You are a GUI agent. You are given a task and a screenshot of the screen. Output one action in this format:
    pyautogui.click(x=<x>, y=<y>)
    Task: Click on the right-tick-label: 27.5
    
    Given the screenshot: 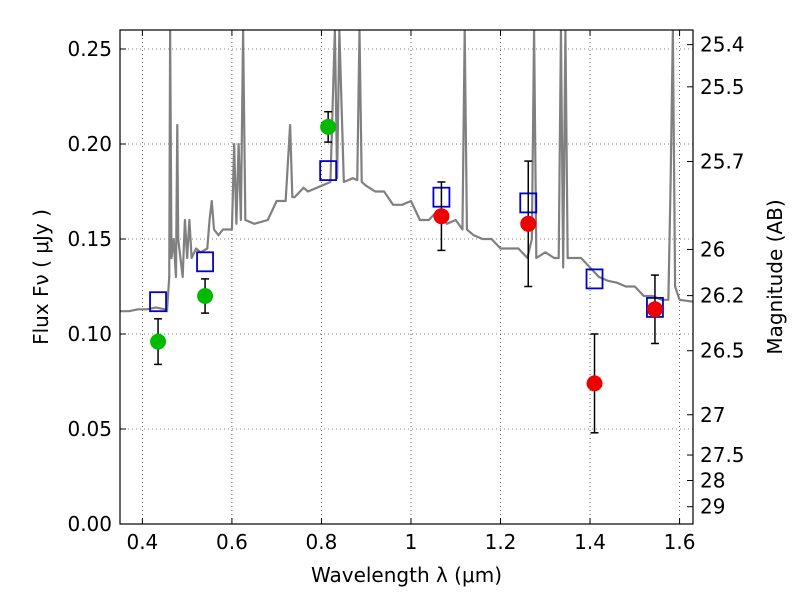 What is the action you would take?
    pyautogui.click(x=722, y=455)
    